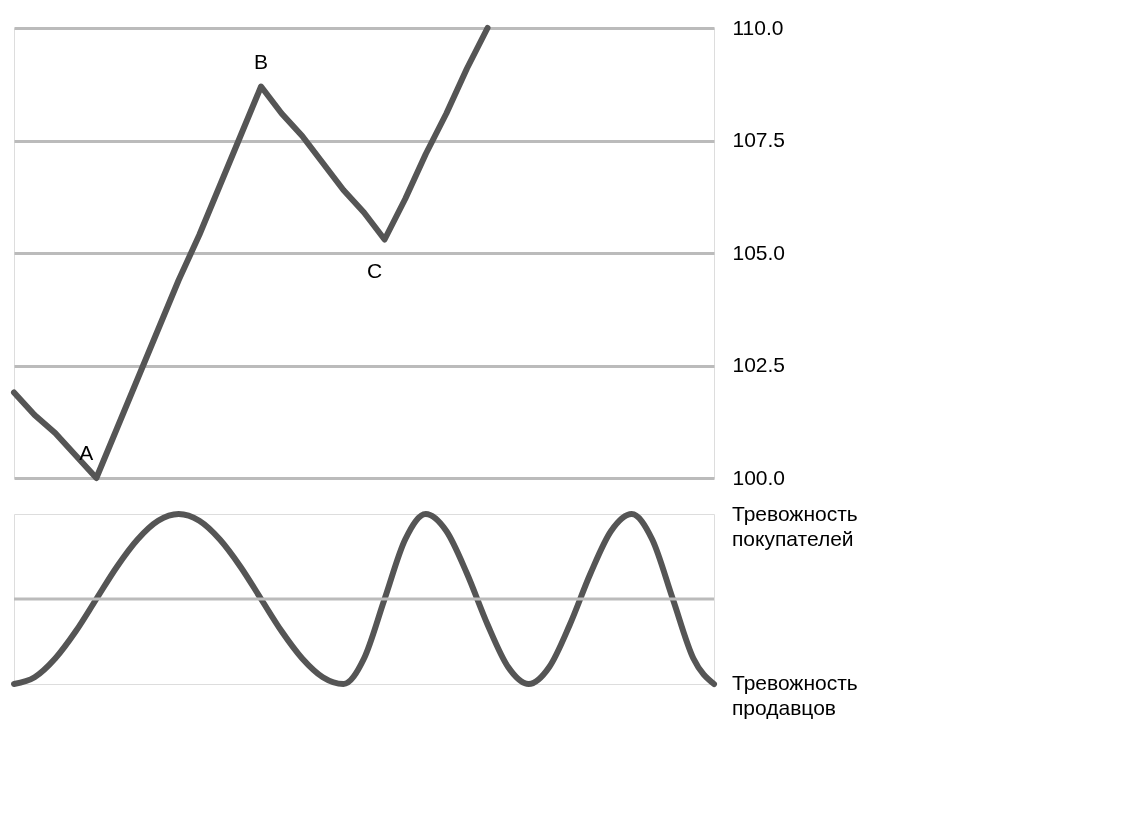 The height and width of the screenshot is (823, 1143). I want to click on y-tick-label: 102.5, so click(759, 364).